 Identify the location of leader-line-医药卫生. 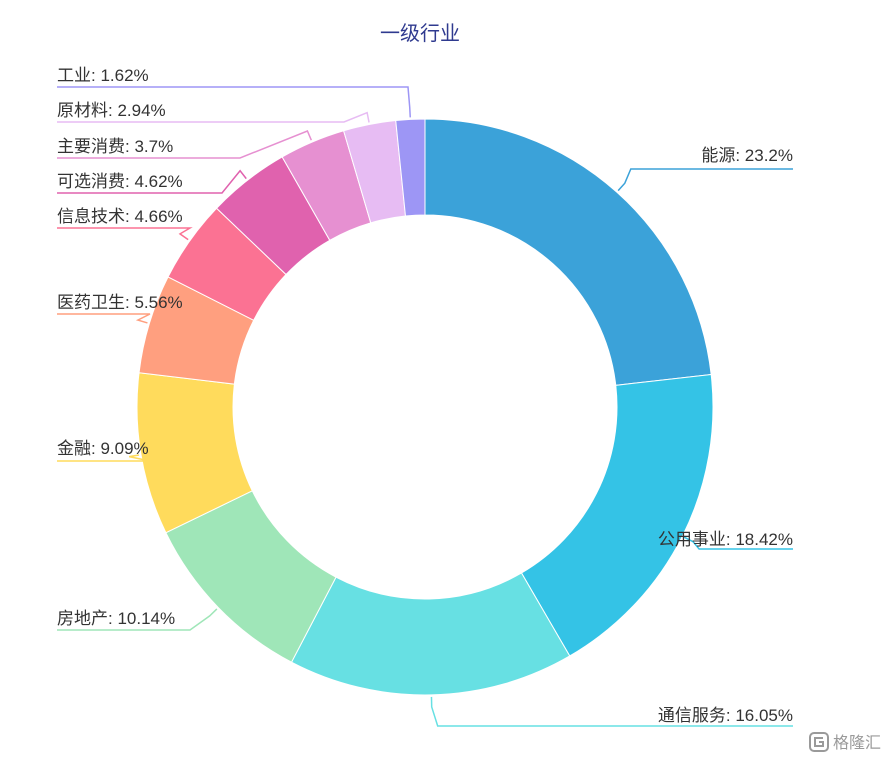
(104, 318).